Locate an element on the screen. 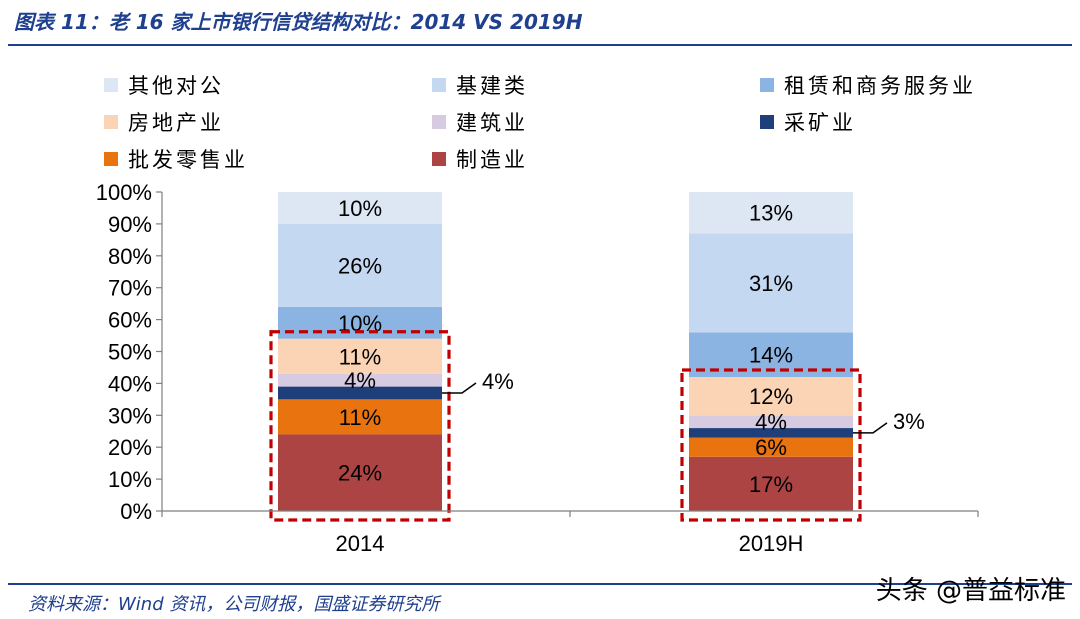  title-rule is located at coordinates (540, 45).